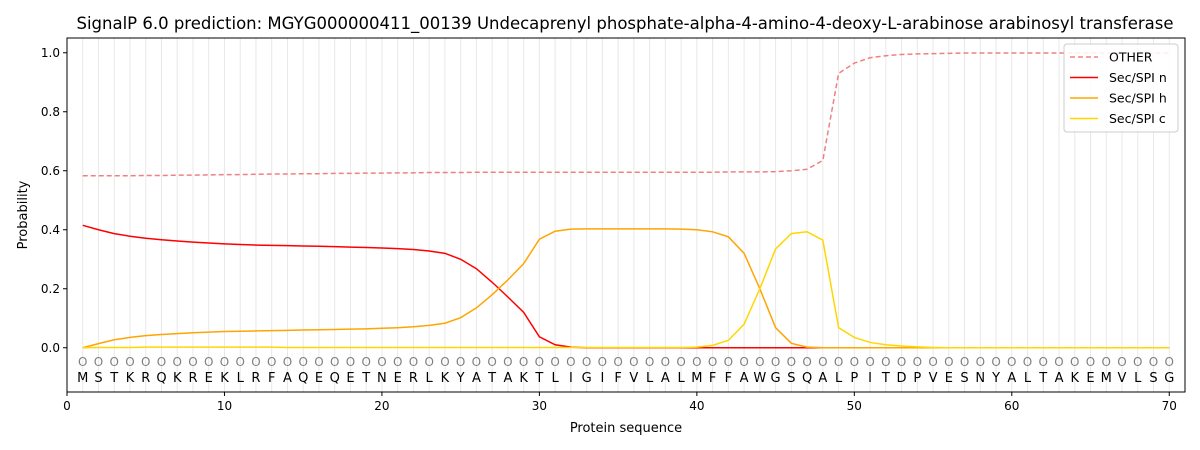  Describe the element at coordinates (1137, 118) in the screenshot. I see `legend-label: Sec/SPI c` at that location.